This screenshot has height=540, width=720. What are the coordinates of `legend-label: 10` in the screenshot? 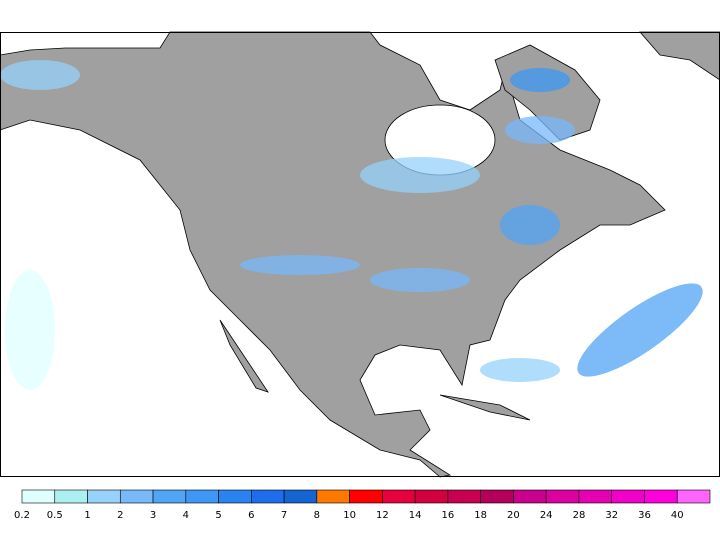 It's located at (349, 515).